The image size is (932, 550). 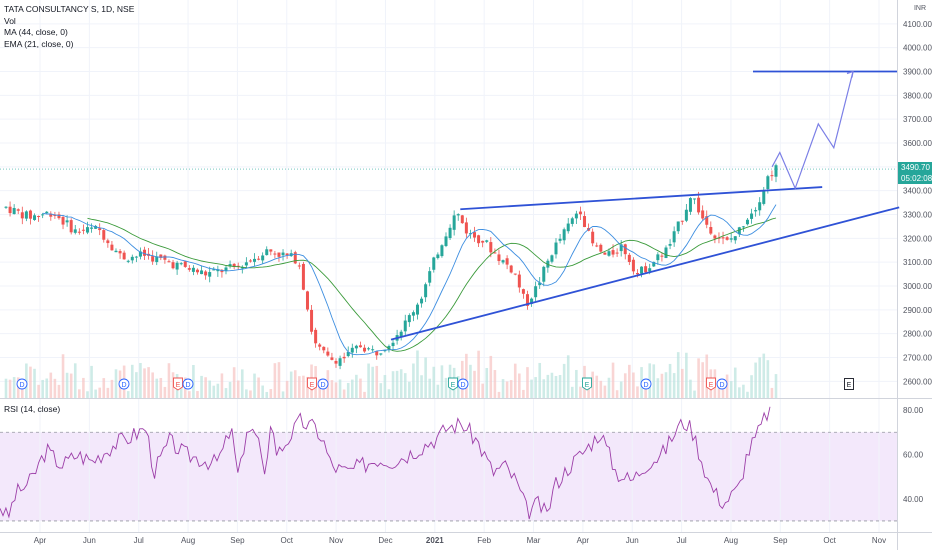 I want to click on price-tick-label: 3000.00, so click(x=917, y=286).